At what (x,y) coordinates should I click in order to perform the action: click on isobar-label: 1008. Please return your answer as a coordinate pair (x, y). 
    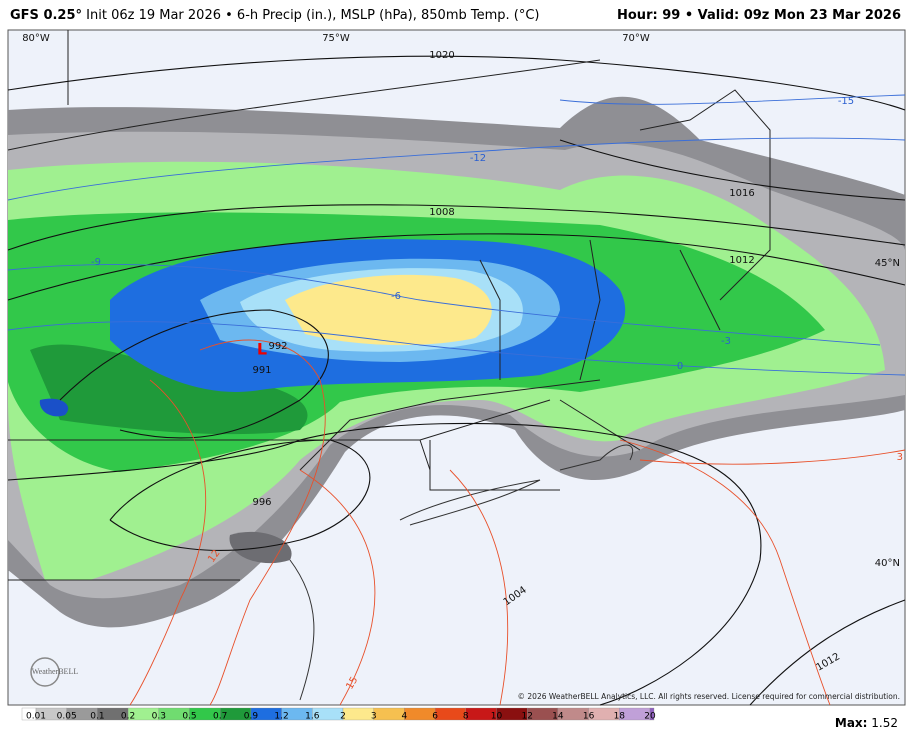
    Looking at the image, I should click on (441, 212).